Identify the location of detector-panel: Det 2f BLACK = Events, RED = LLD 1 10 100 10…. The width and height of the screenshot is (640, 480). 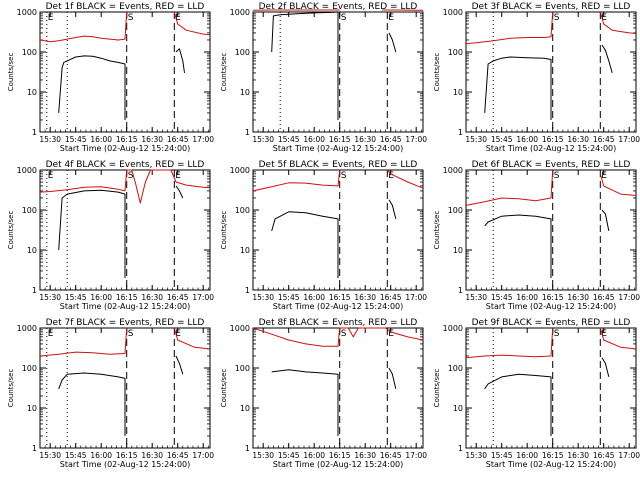
(323, 77).